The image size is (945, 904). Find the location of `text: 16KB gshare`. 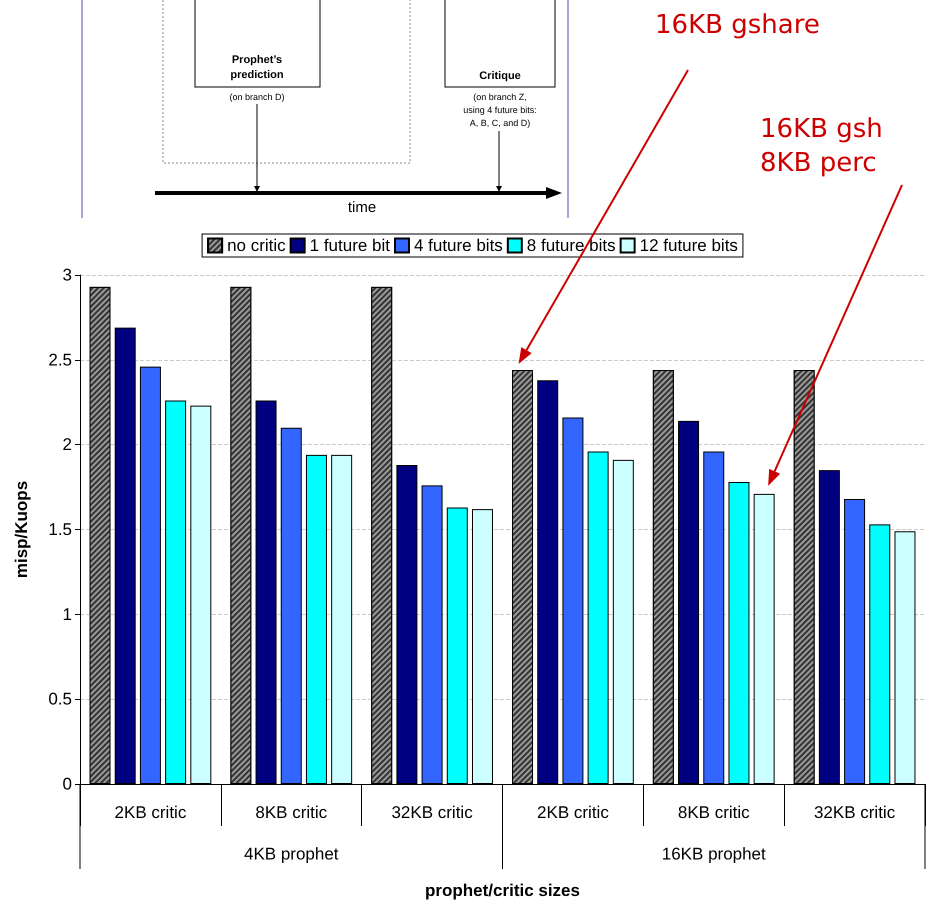

text: 16KB gshare is located at coordinates (737, 25).